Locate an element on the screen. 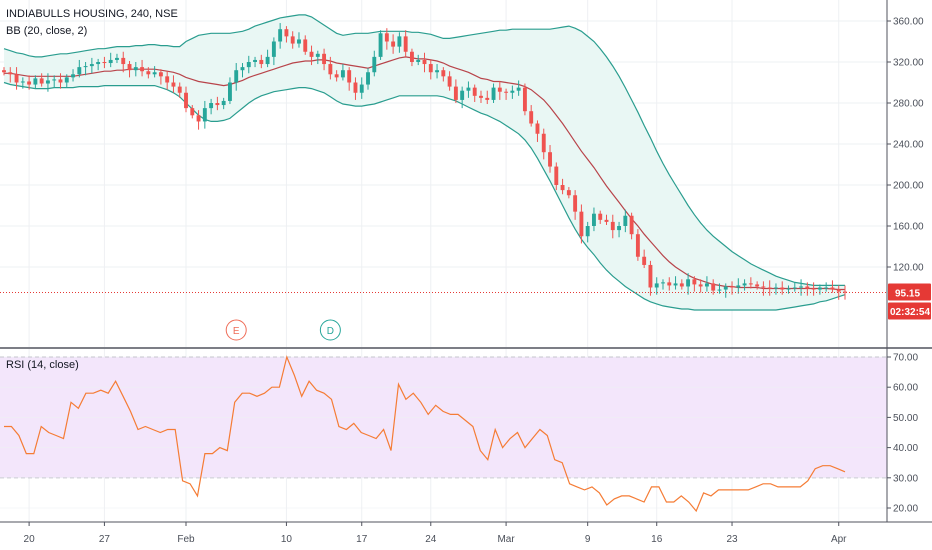 The width and height of the screenshot is (932, 550). last-price-badge is located at coordinates (909, 292).